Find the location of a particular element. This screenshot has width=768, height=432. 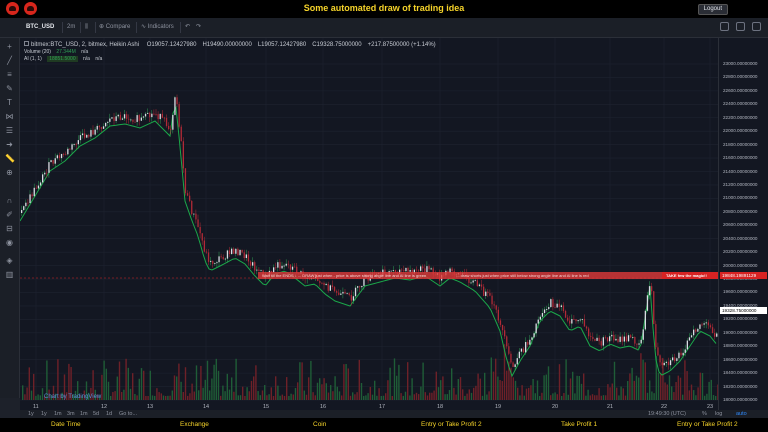

indicators-button: ∿ Indicators is located at coordinates (157, 27).